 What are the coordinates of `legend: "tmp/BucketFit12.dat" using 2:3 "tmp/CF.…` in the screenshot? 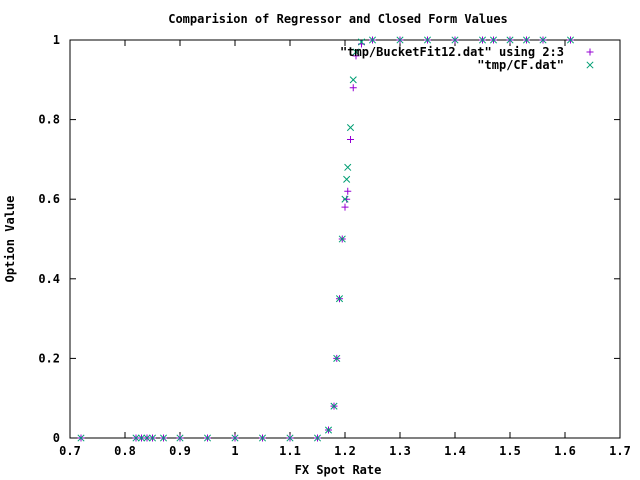 It's located at (467, 58).